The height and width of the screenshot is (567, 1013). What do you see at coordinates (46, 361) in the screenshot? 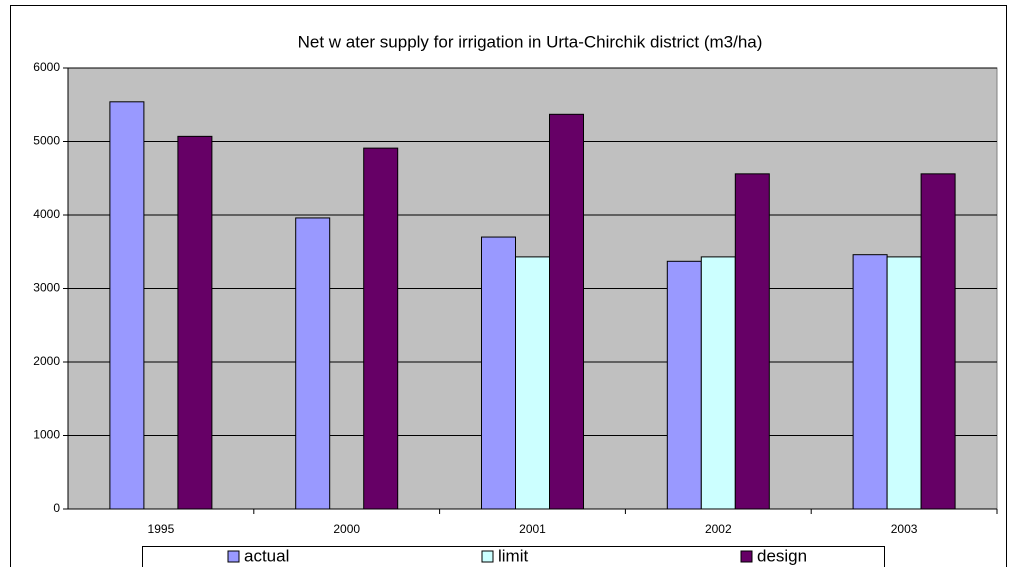
I see `y-tick-label: 2000` at bounding box center [46, 361].